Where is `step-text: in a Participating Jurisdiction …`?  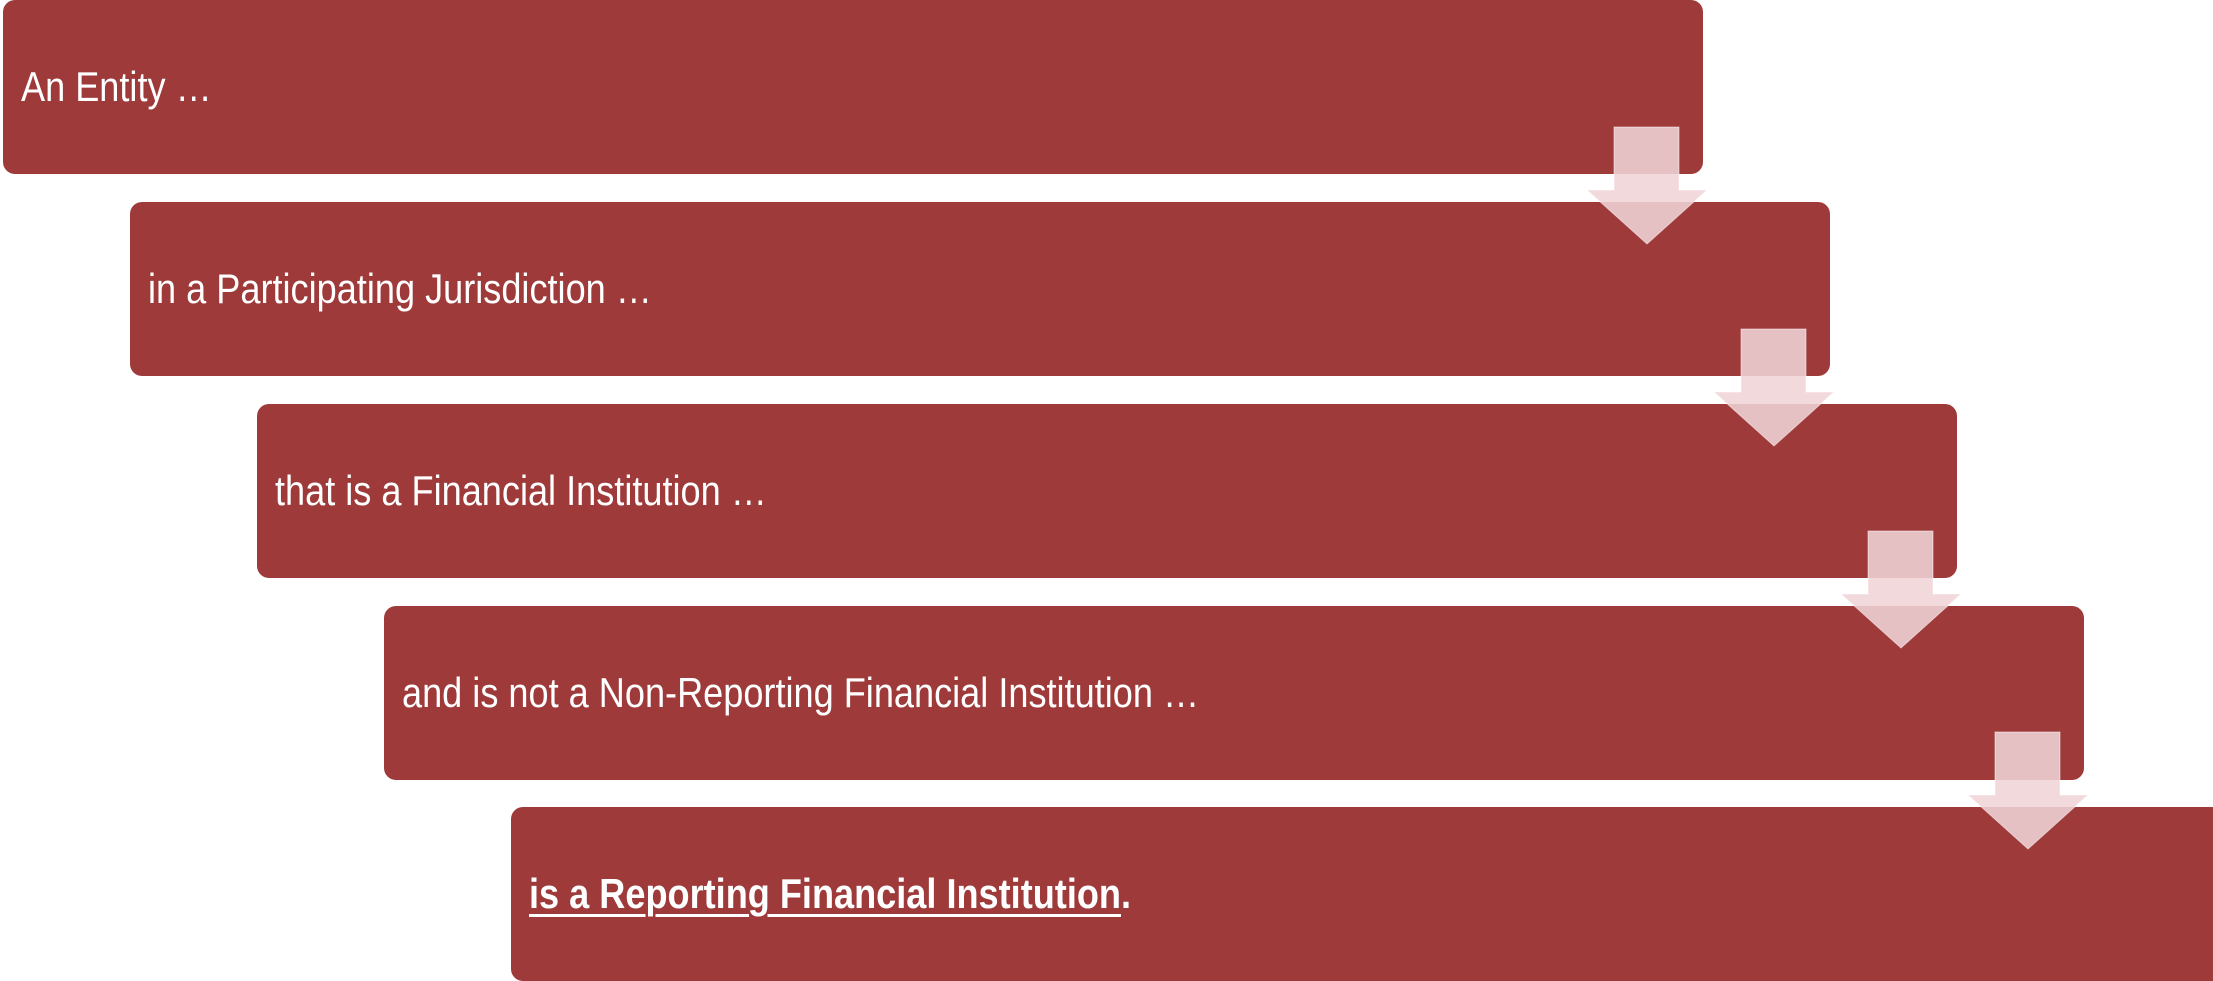
step-text: in a Participating Jurisdiction … is located at coordinates (400, 288).